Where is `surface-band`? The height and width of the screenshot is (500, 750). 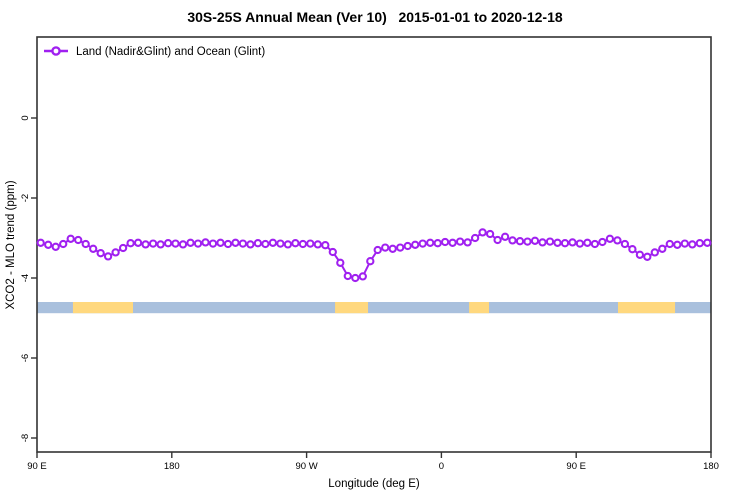 surface-band is located at coordinates (374, 308).